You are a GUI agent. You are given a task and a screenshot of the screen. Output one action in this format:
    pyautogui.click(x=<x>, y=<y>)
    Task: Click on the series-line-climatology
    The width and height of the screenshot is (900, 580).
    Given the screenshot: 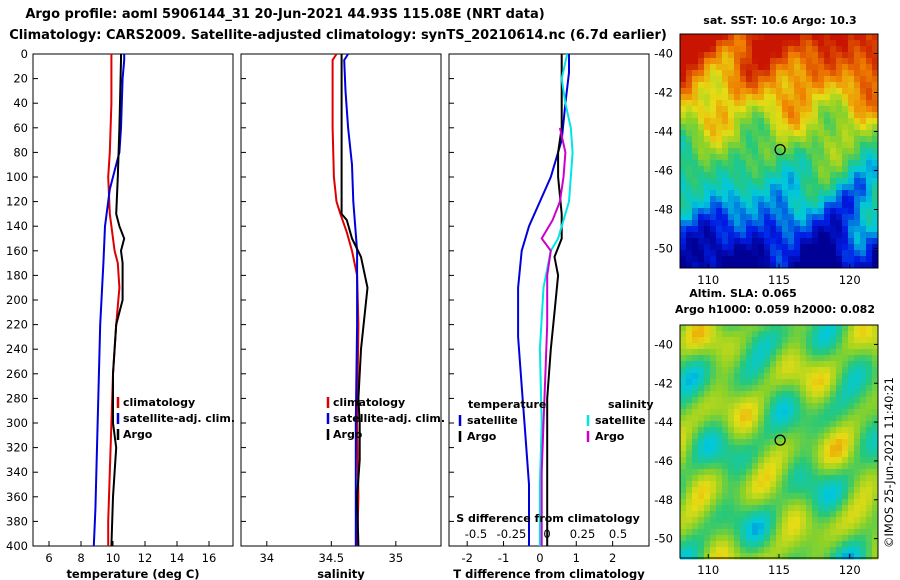 What is the action you would take?
    pyautogui.click(x=345, y=300)
    